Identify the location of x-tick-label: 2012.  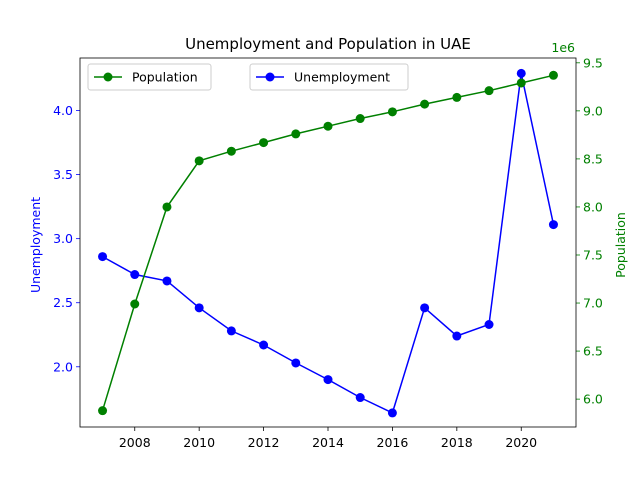
(264, 442).